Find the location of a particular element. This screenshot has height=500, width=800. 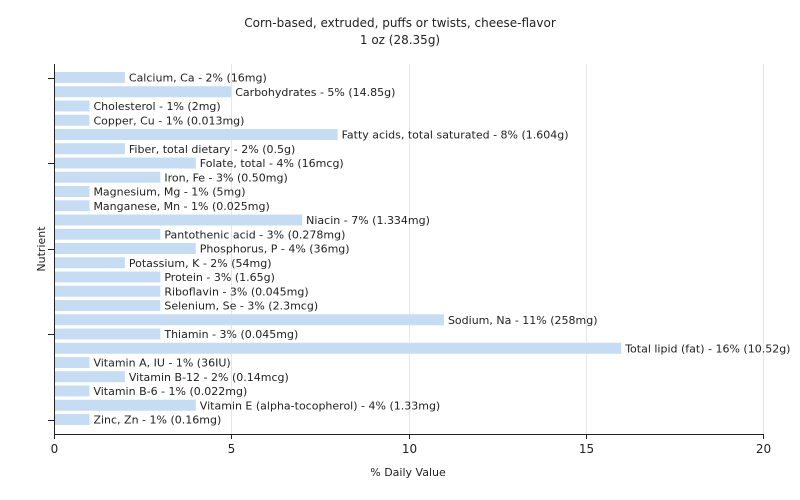

bar-label: Pantothenic acid - 3% (0.278mg) is located at coordinates (254, 234).